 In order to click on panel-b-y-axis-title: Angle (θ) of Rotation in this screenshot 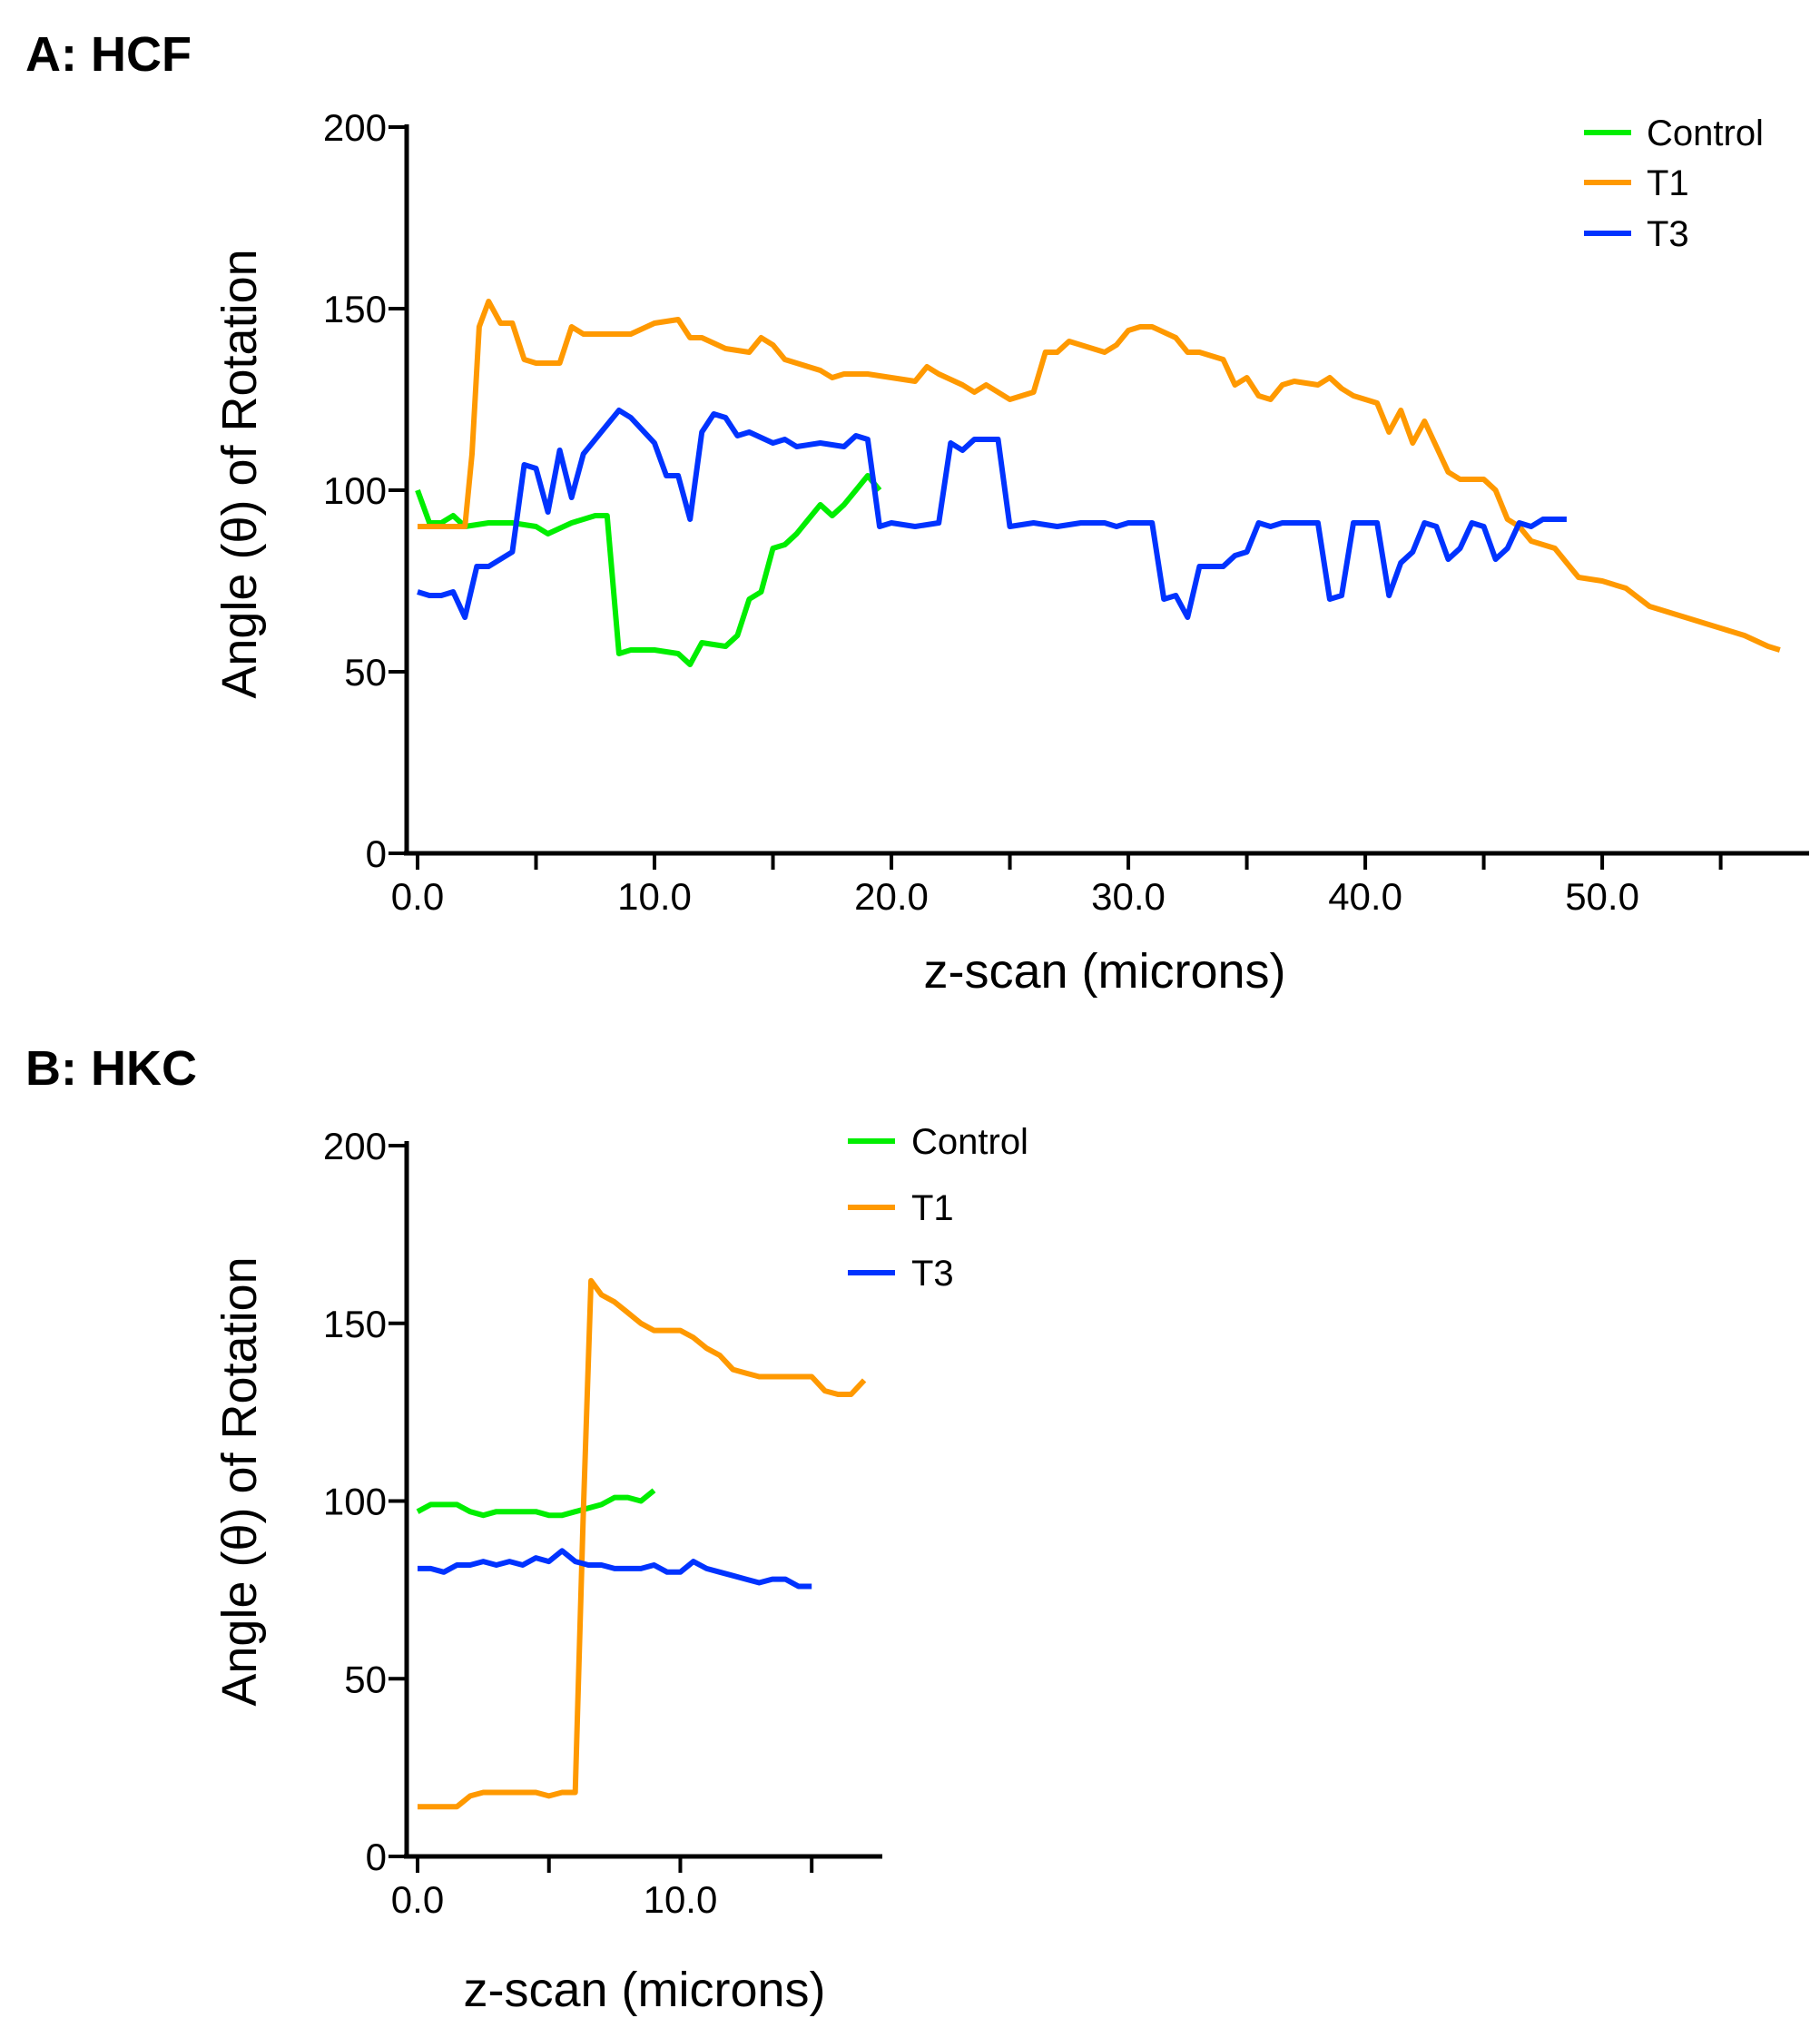, I will do `click(240, 1481)`.